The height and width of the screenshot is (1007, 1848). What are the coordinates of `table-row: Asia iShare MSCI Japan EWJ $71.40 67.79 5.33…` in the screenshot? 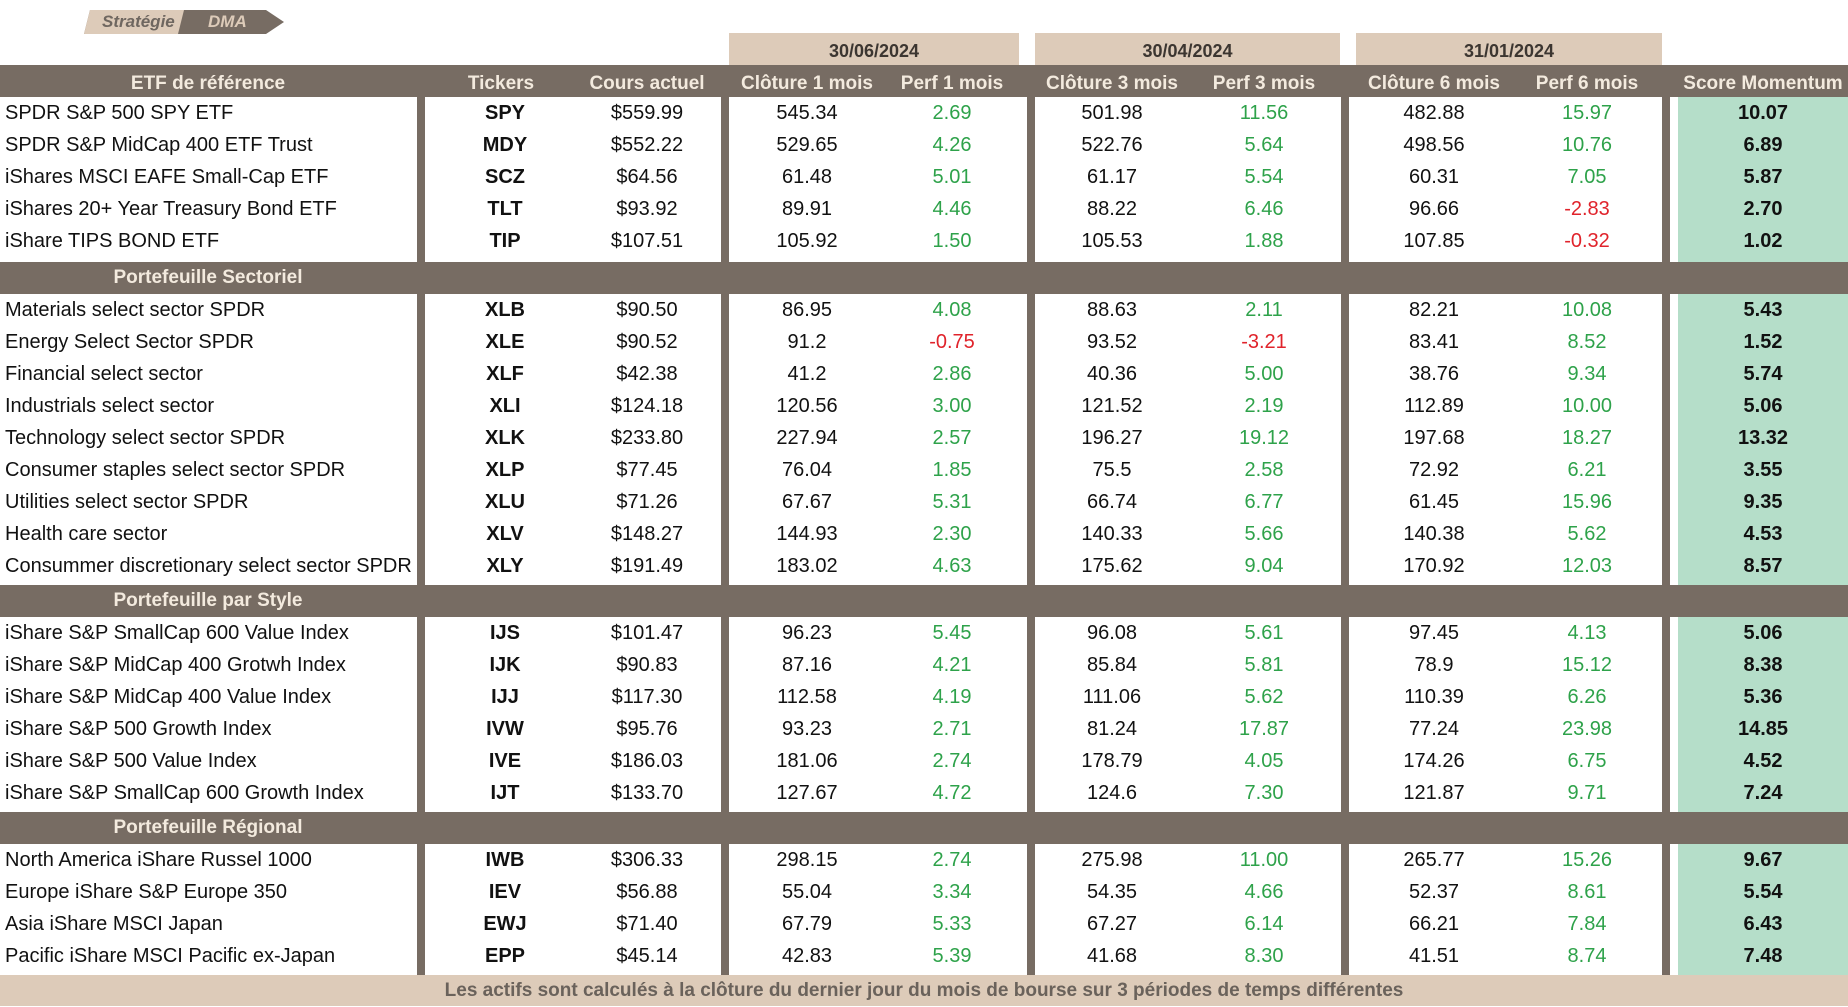 It's located at (924, 924).